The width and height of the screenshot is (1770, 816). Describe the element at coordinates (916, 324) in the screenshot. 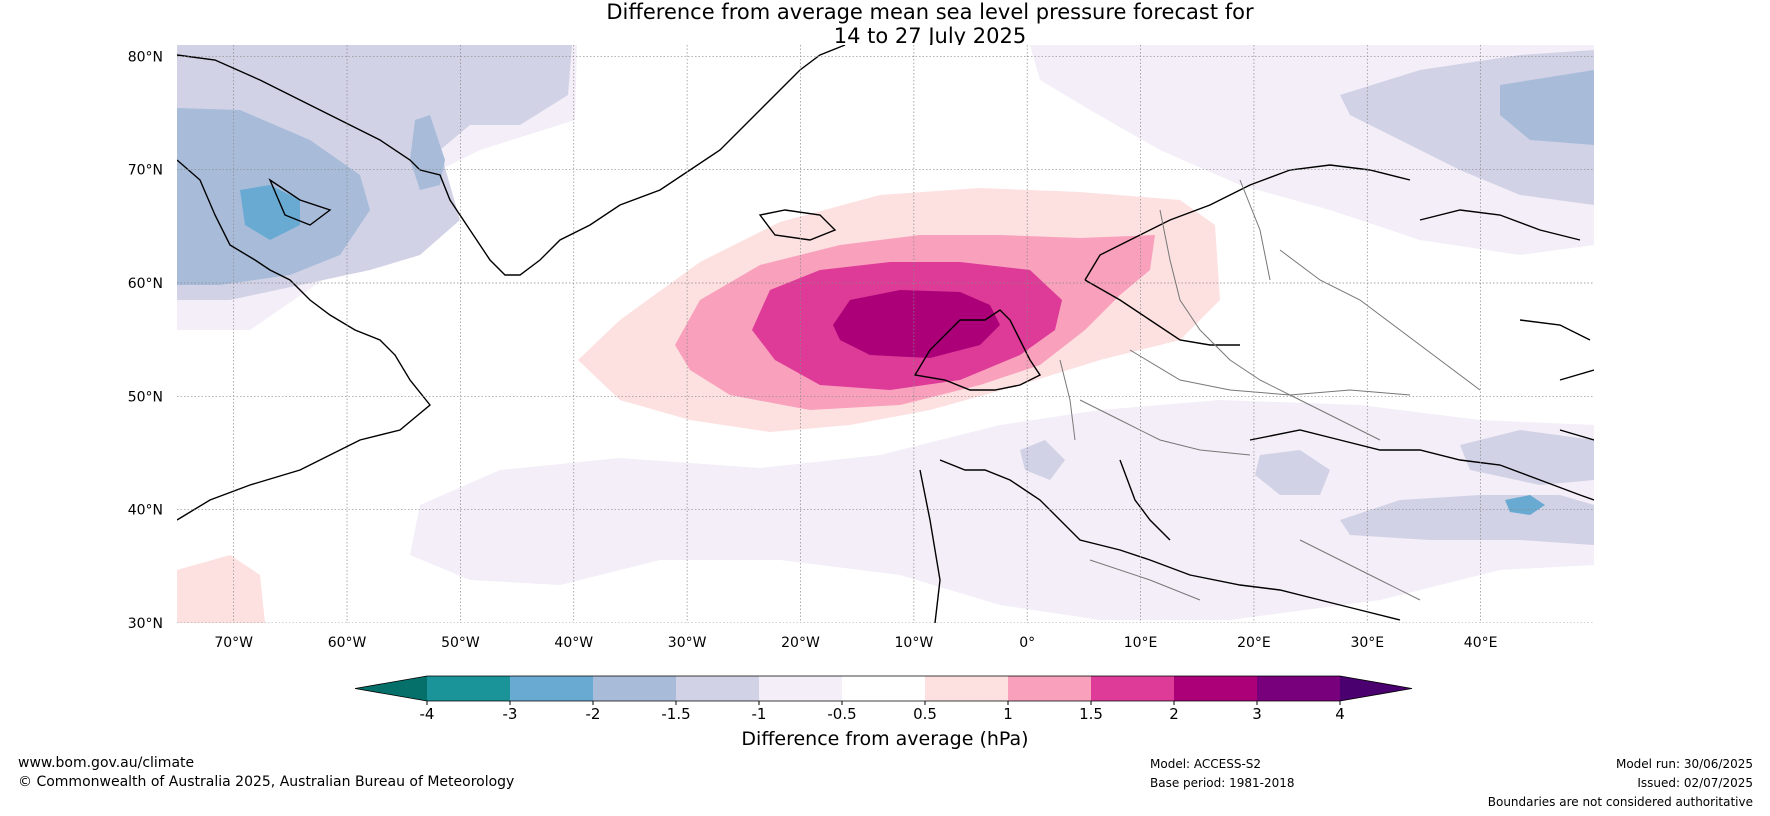

I see `contour-plus-2-high` at that location.